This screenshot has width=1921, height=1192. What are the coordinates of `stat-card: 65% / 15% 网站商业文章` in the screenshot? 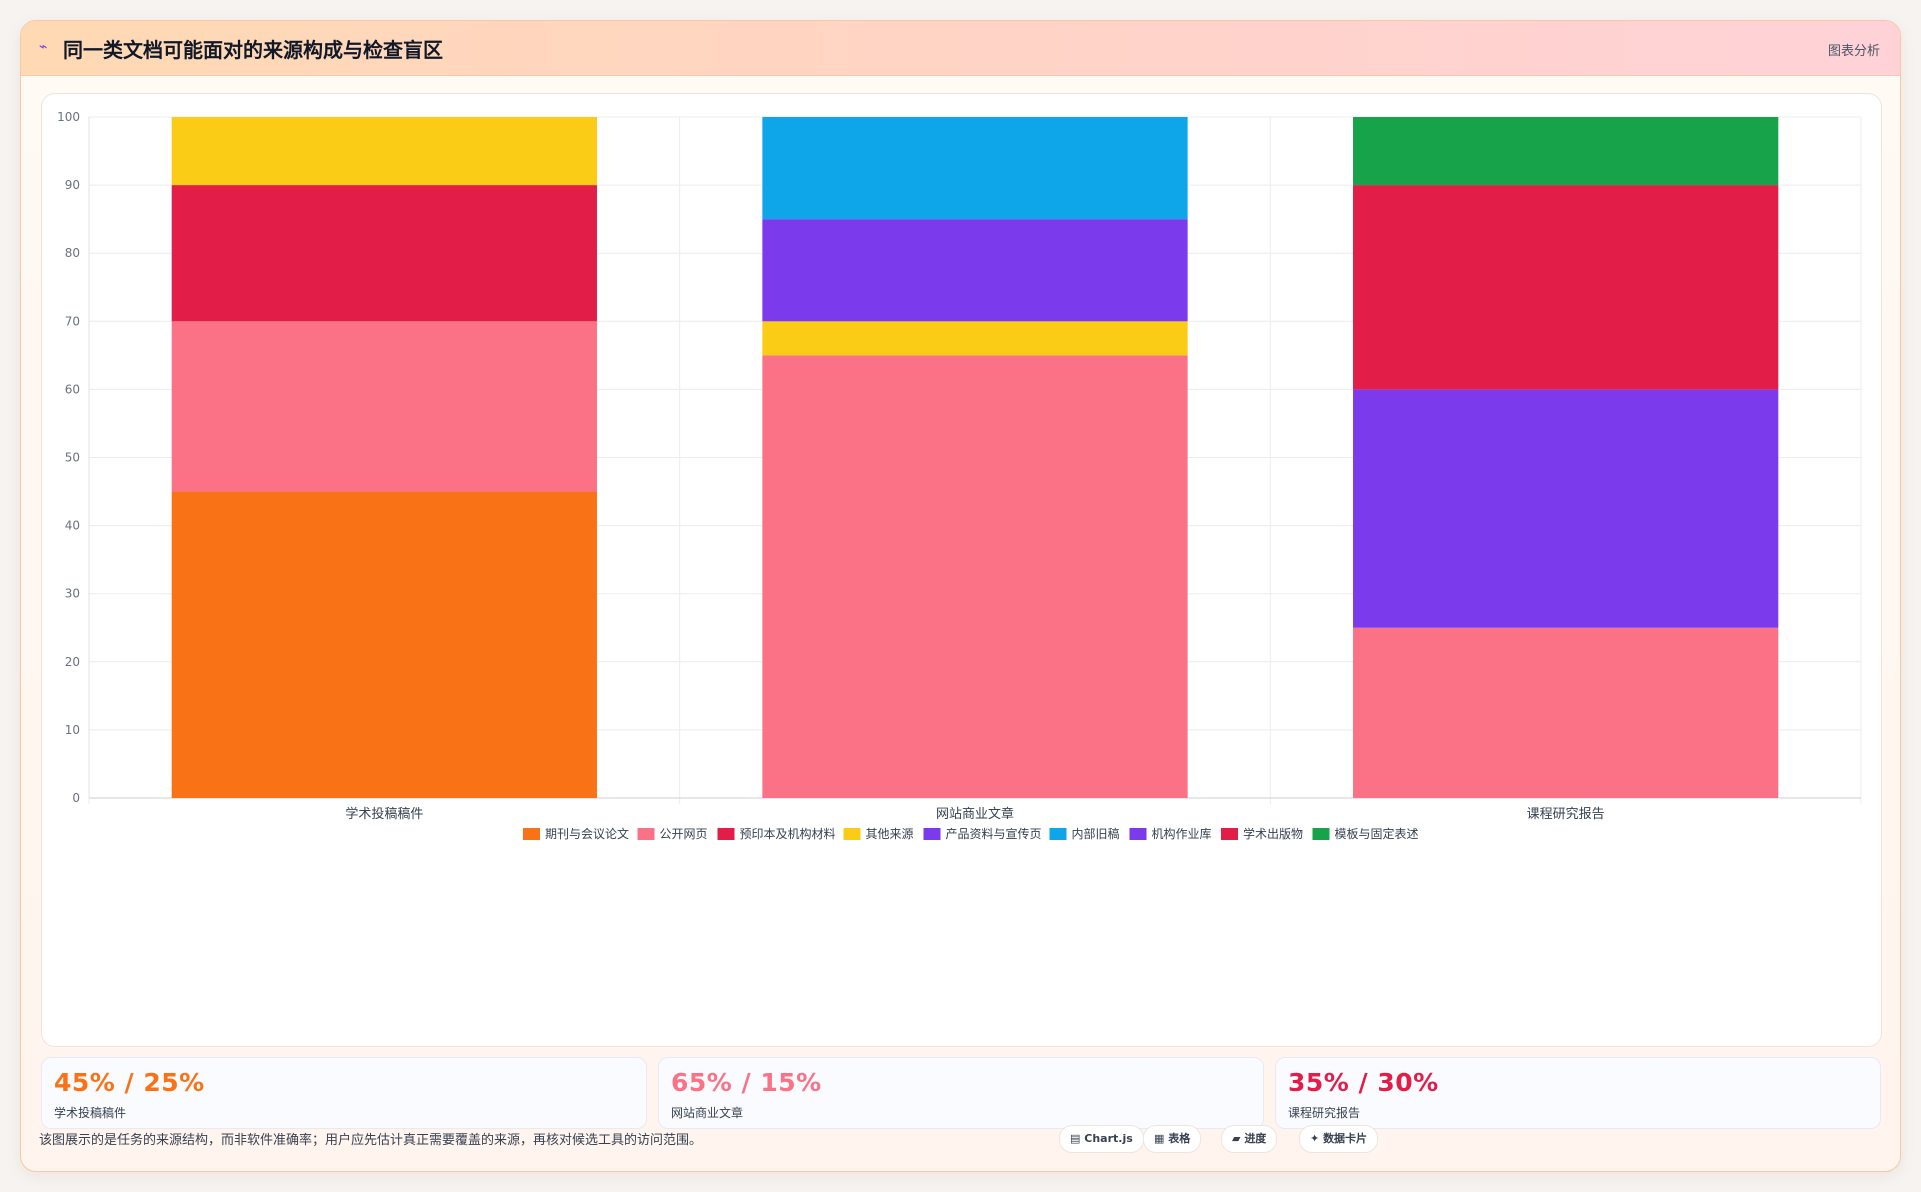 It's located at (961, 1093).